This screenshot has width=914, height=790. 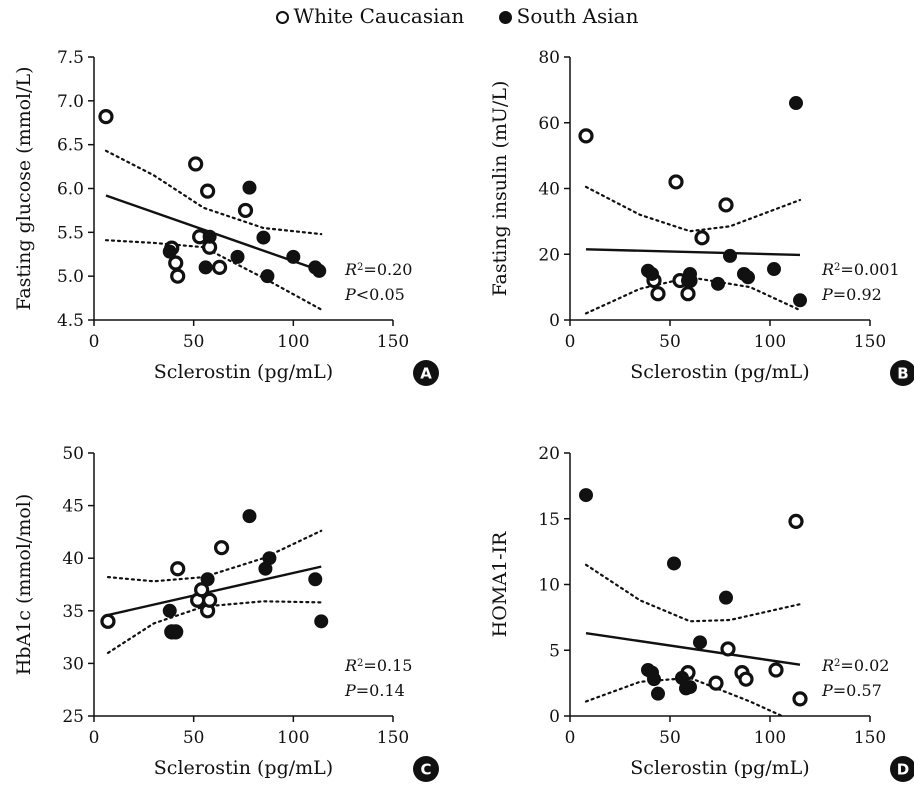 What do you see at coordinates (73, 612) in the screenshot?
I see `y-tick-label: 35` at bounding box center [73, 612].